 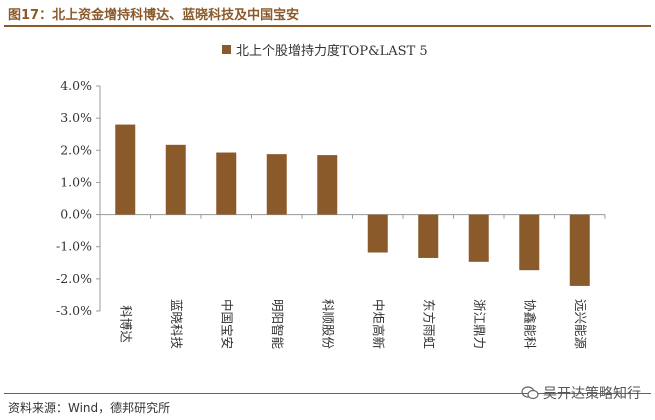 What do you see at coordinates (74, 198) in the screenshot?
I see `y-tick-labels: 4.0% 3.0% 2.0% 1.0% 0.0% -1.0% -2.0% -3.0%` at bounding box center [74, 198].